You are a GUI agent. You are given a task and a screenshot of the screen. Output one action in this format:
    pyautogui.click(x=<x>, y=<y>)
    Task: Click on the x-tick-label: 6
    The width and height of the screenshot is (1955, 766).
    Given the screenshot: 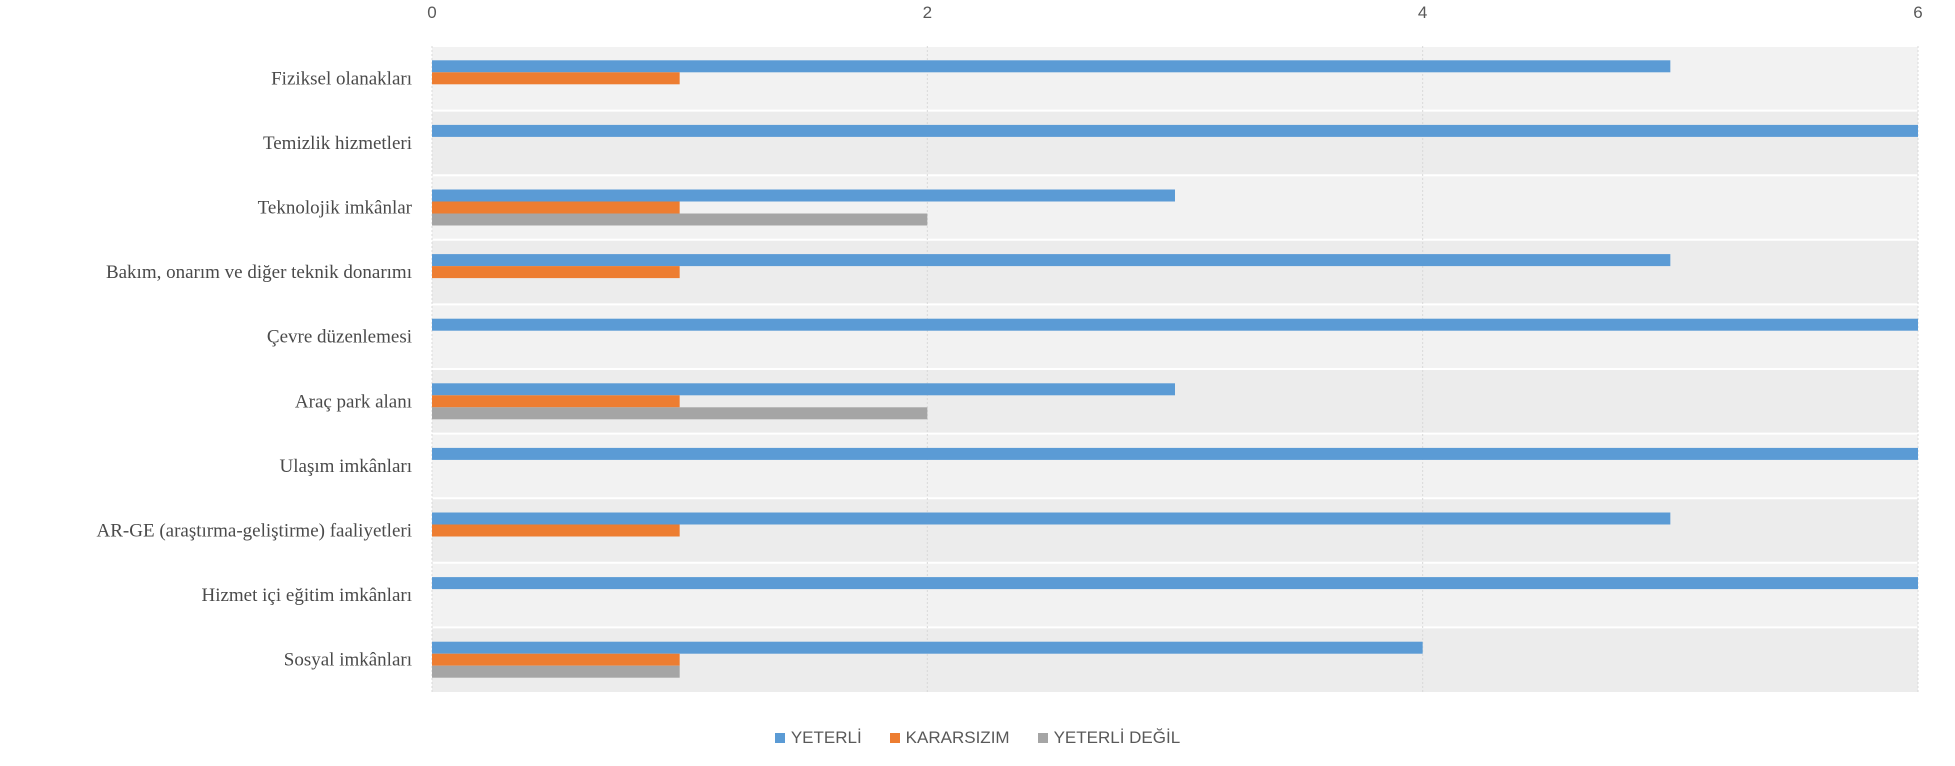 What is the action you would take?
    pyautogui.click(x=1917, y=12)
    